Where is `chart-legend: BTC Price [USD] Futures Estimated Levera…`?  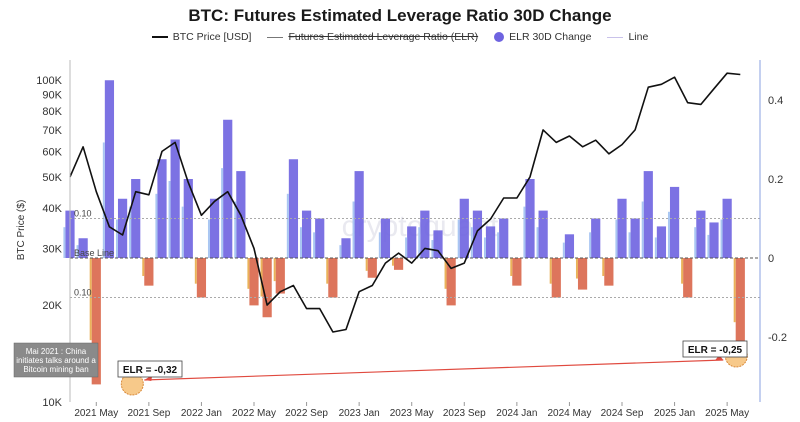
chart-legend: BTC Price [USD] Futures Estimated Levera… is located at coordinates (400, 37).